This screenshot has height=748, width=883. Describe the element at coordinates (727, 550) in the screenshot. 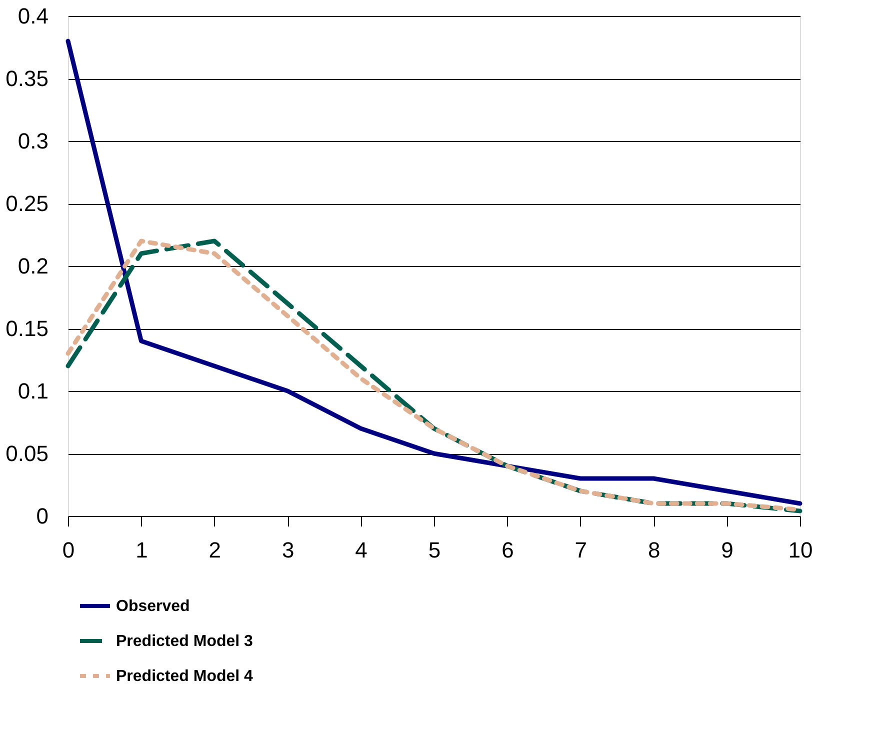

I see `x-tick-label: 9` at that location.